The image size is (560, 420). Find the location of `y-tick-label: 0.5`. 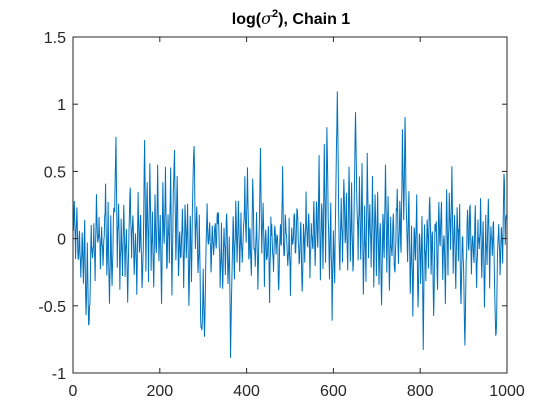

y-tick-label: 0.5 is located at coordinates (55, 172).